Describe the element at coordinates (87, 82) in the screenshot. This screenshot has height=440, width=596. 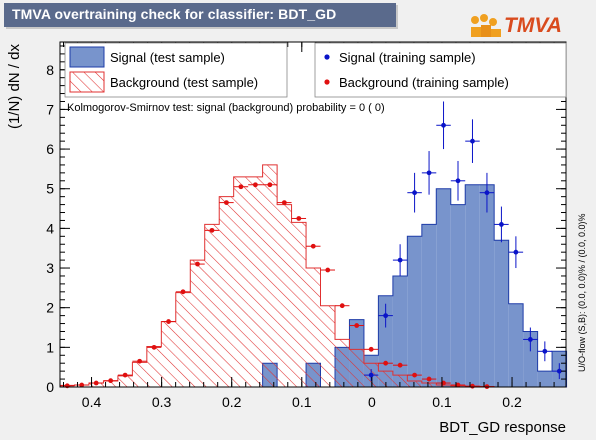
I see `legend-swatch-background-test` at that location.